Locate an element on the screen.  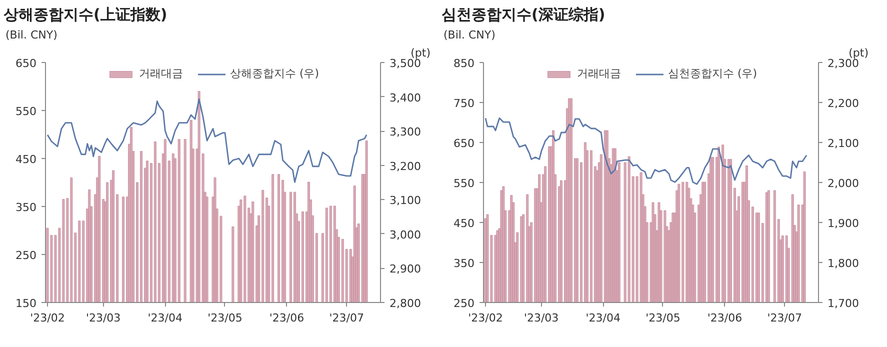
chart-title: 상해종합지수(上证指数) is located at coordinates (86, 15).